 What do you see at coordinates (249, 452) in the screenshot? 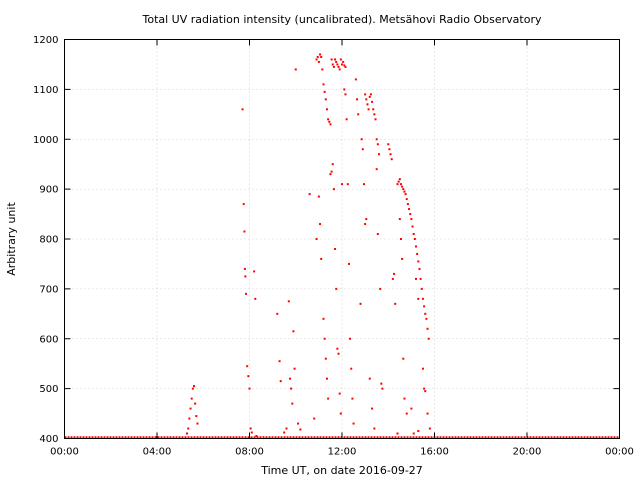
I see `x-tick-label: 08:00` at bounding box center [249, 452].